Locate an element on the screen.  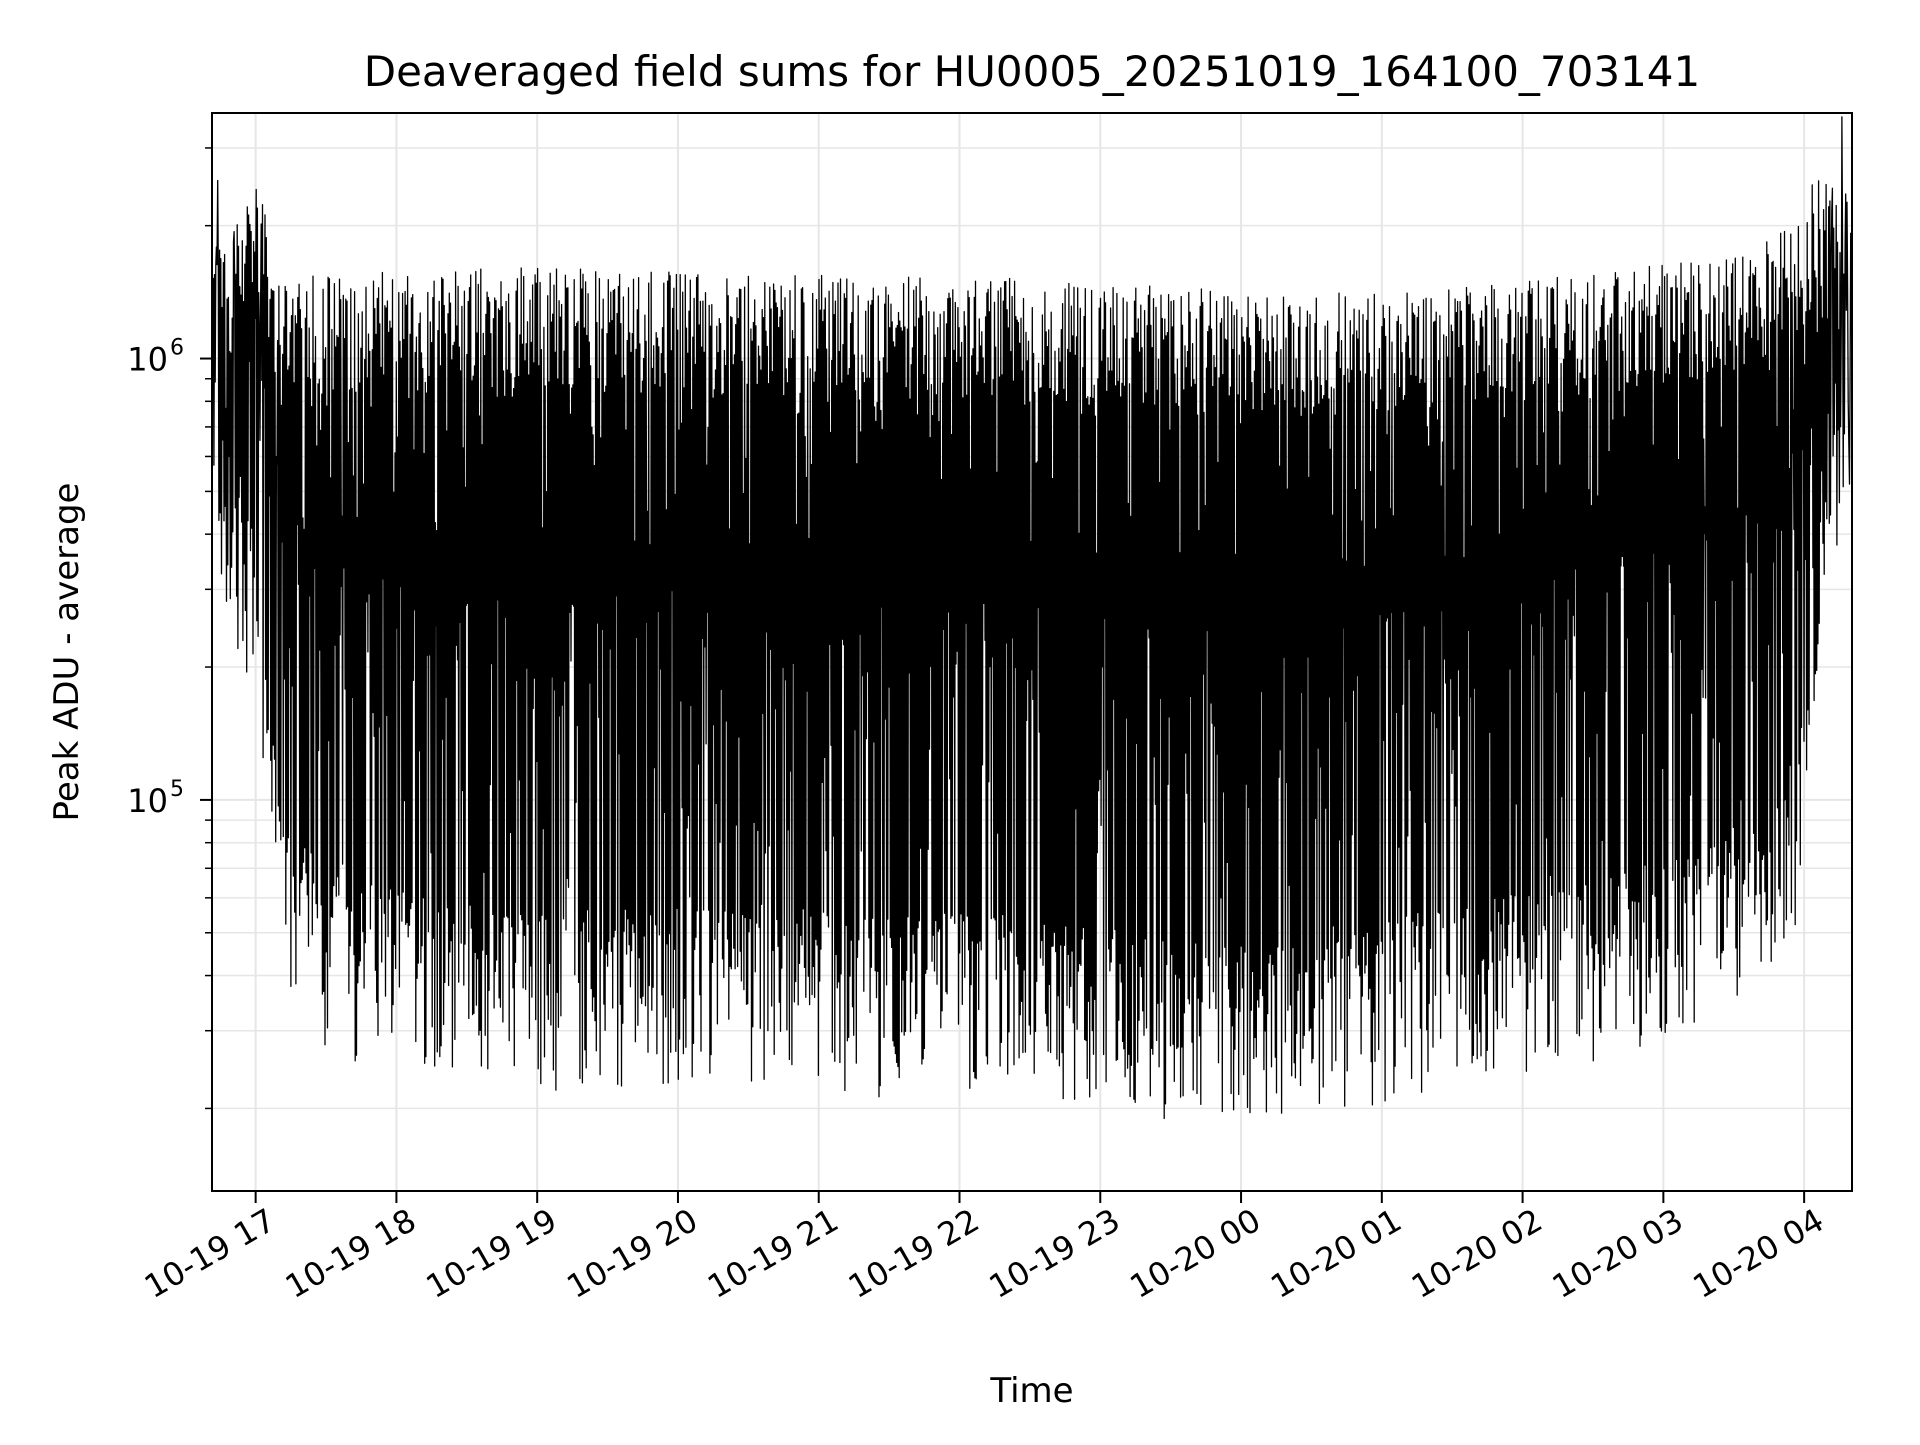
y-tick-label-exponent: 6 is located at coordinates (177, 348).